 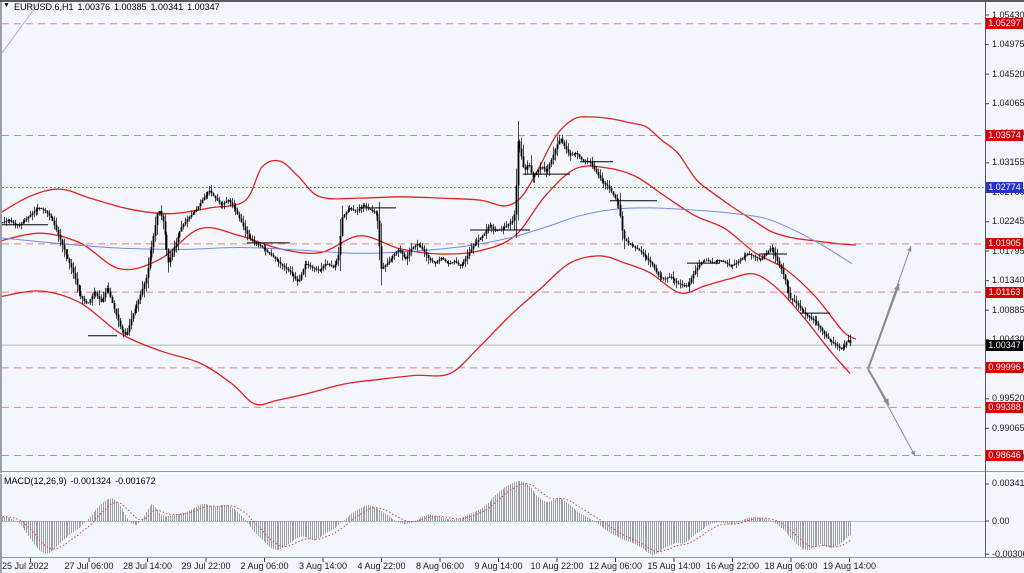 I want to click on price-tick-label: 1.02245, so click(x=1008, y=221).